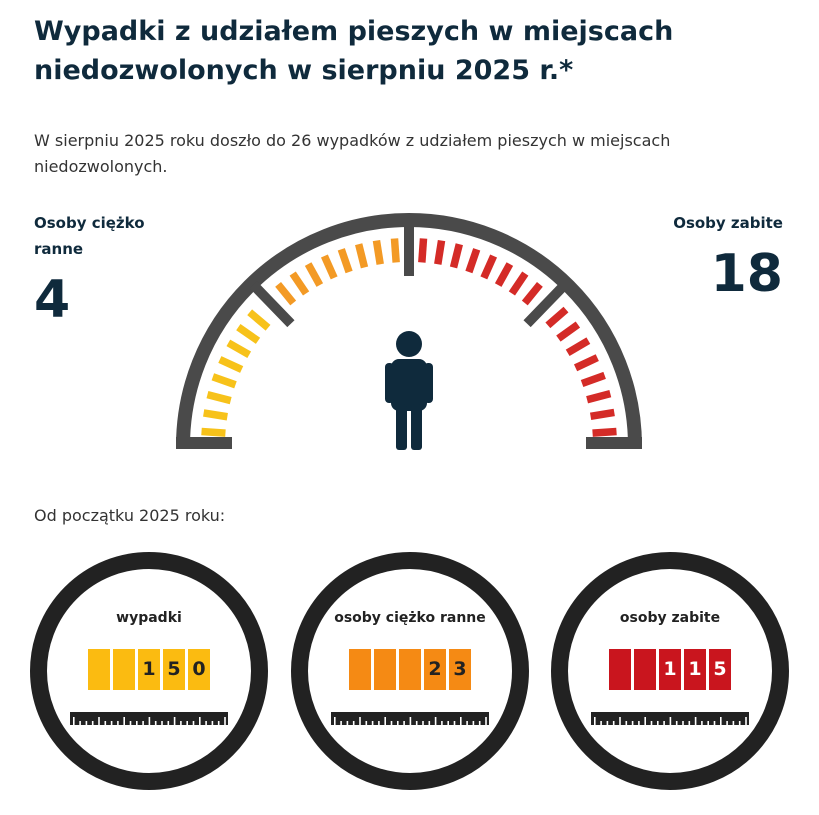 Image resolution: width=819 pixels, height=815 pixels. I want to click on injured-label: Osoby ciężko ranne, so click(89, 236).